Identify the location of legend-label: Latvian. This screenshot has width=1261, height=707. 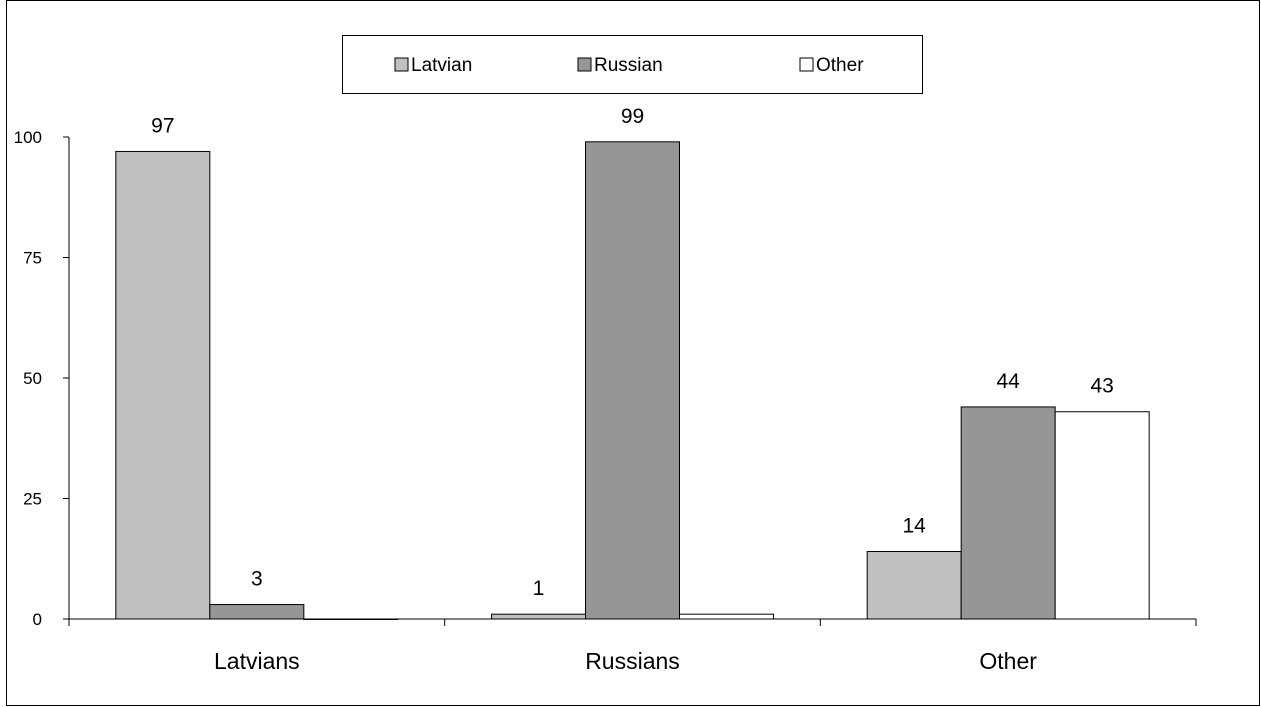
(441, 65).